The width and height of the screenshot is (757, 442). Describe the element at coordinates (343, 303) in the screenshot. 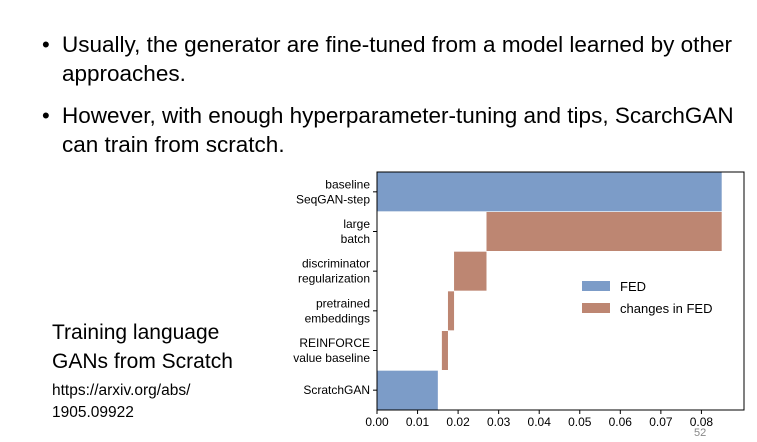

I see `y-tick-label: pretrained` at that location.